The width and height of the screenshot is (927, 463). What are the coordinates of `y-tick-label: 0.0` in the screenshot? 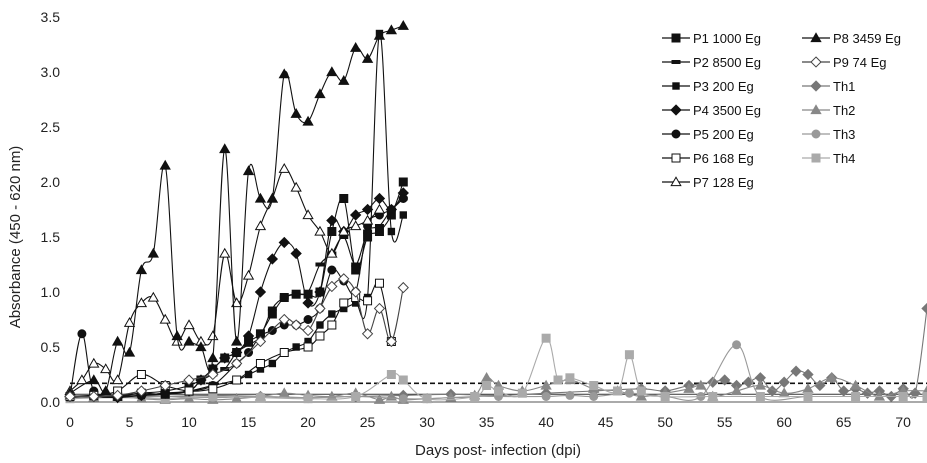 It's located at (51, 402).